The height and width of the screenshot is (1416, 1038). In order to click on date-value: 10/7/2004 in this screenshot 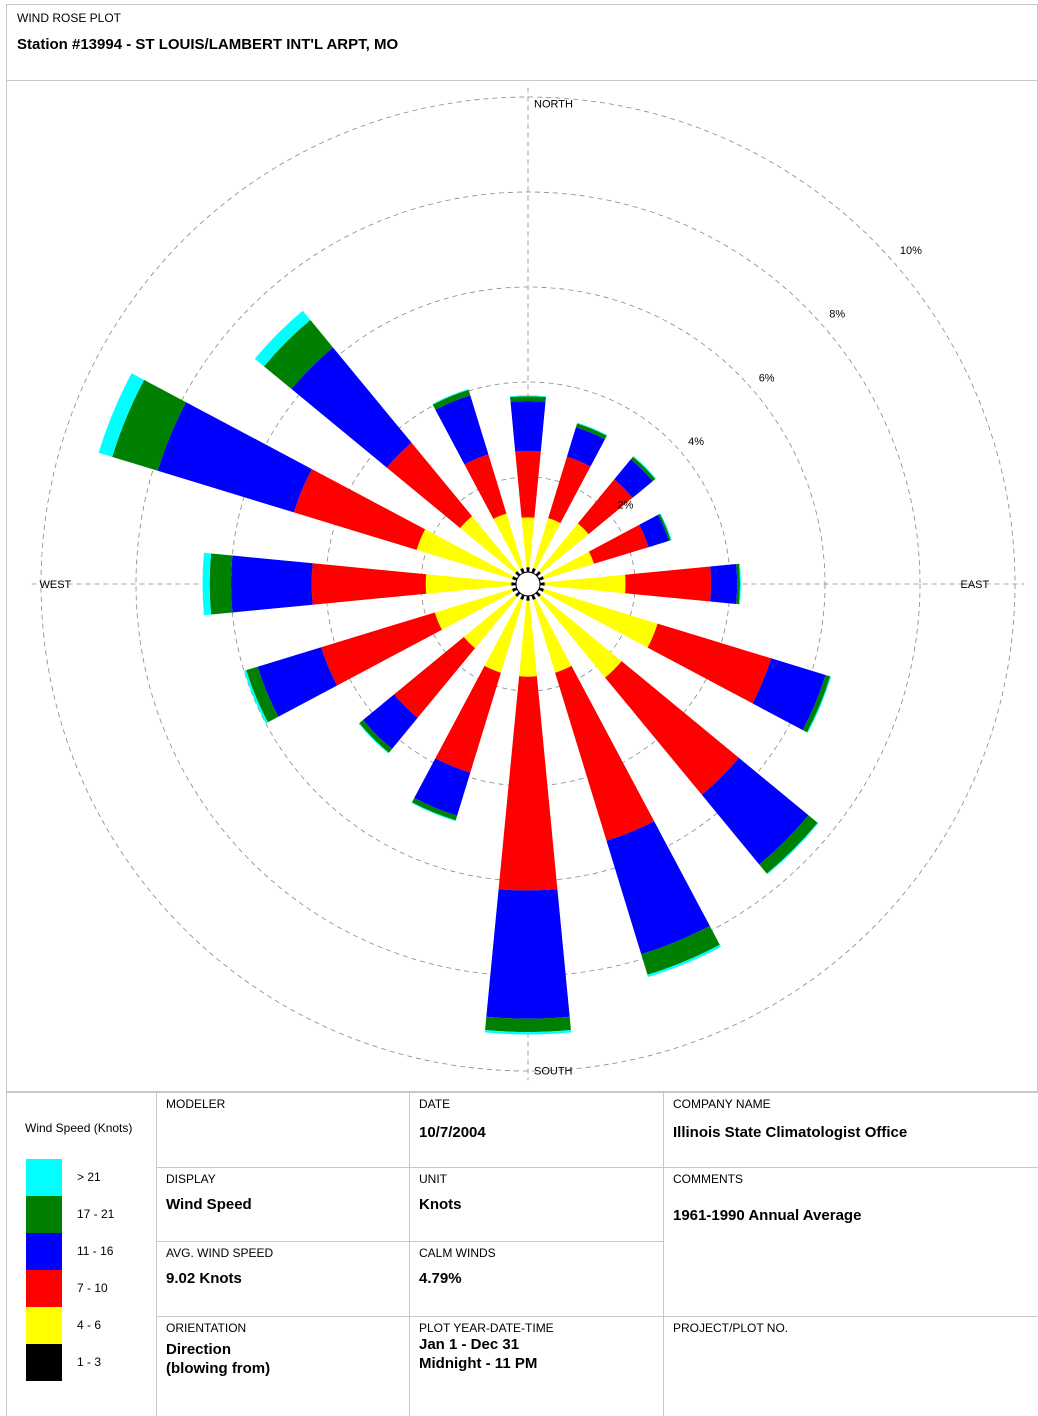, I will do `click(452, 1132)`.